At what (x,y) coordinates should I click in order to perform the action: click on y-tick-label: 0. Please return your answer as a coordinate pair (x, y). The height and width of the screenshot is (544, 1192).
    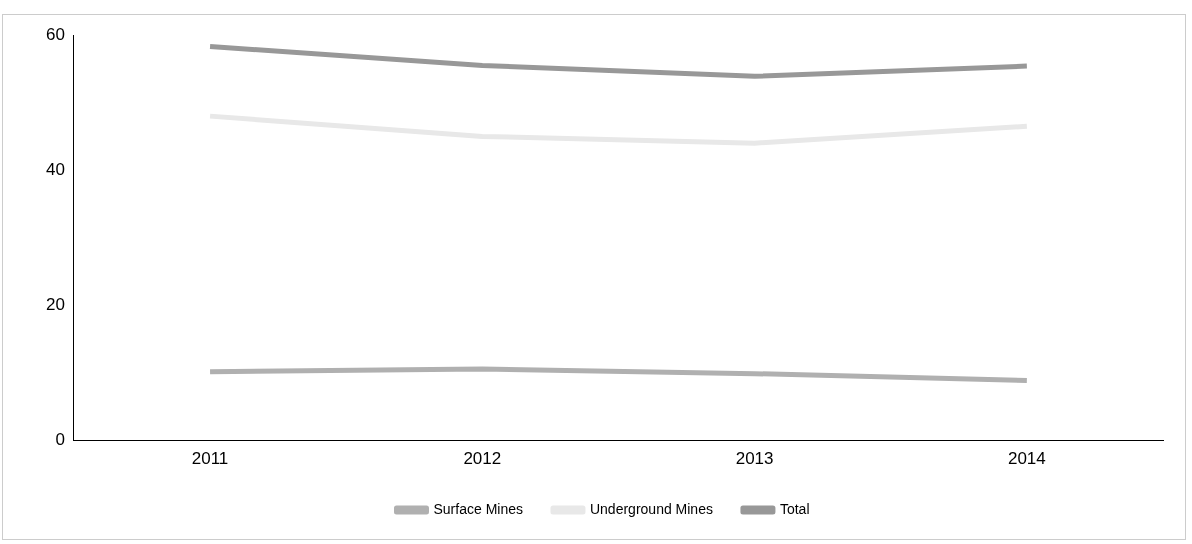
    Looking at the image, I should click on (60, 440).